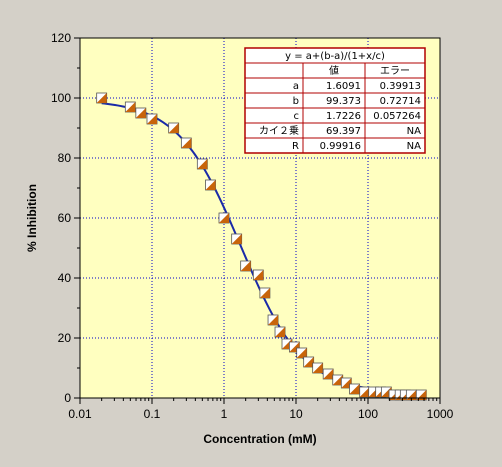 The width and height of the screenshot is (502, 467). I want to click on fit-table-cell: b, so click(296, 101).